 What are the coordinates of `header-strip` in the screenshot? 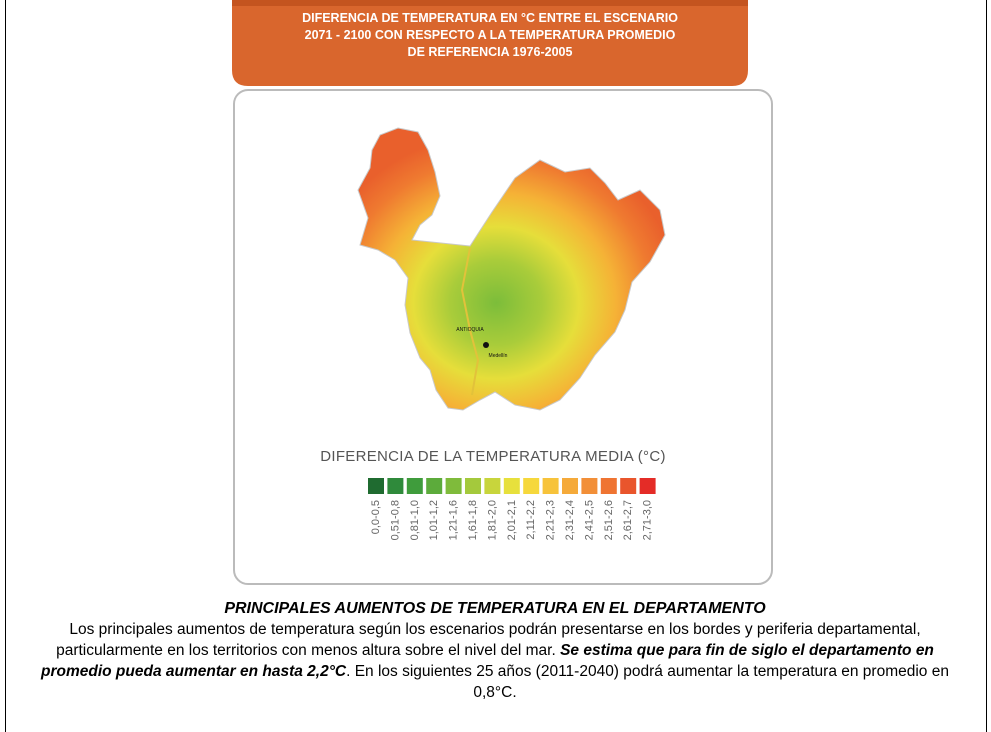 It's located at (490, 3).